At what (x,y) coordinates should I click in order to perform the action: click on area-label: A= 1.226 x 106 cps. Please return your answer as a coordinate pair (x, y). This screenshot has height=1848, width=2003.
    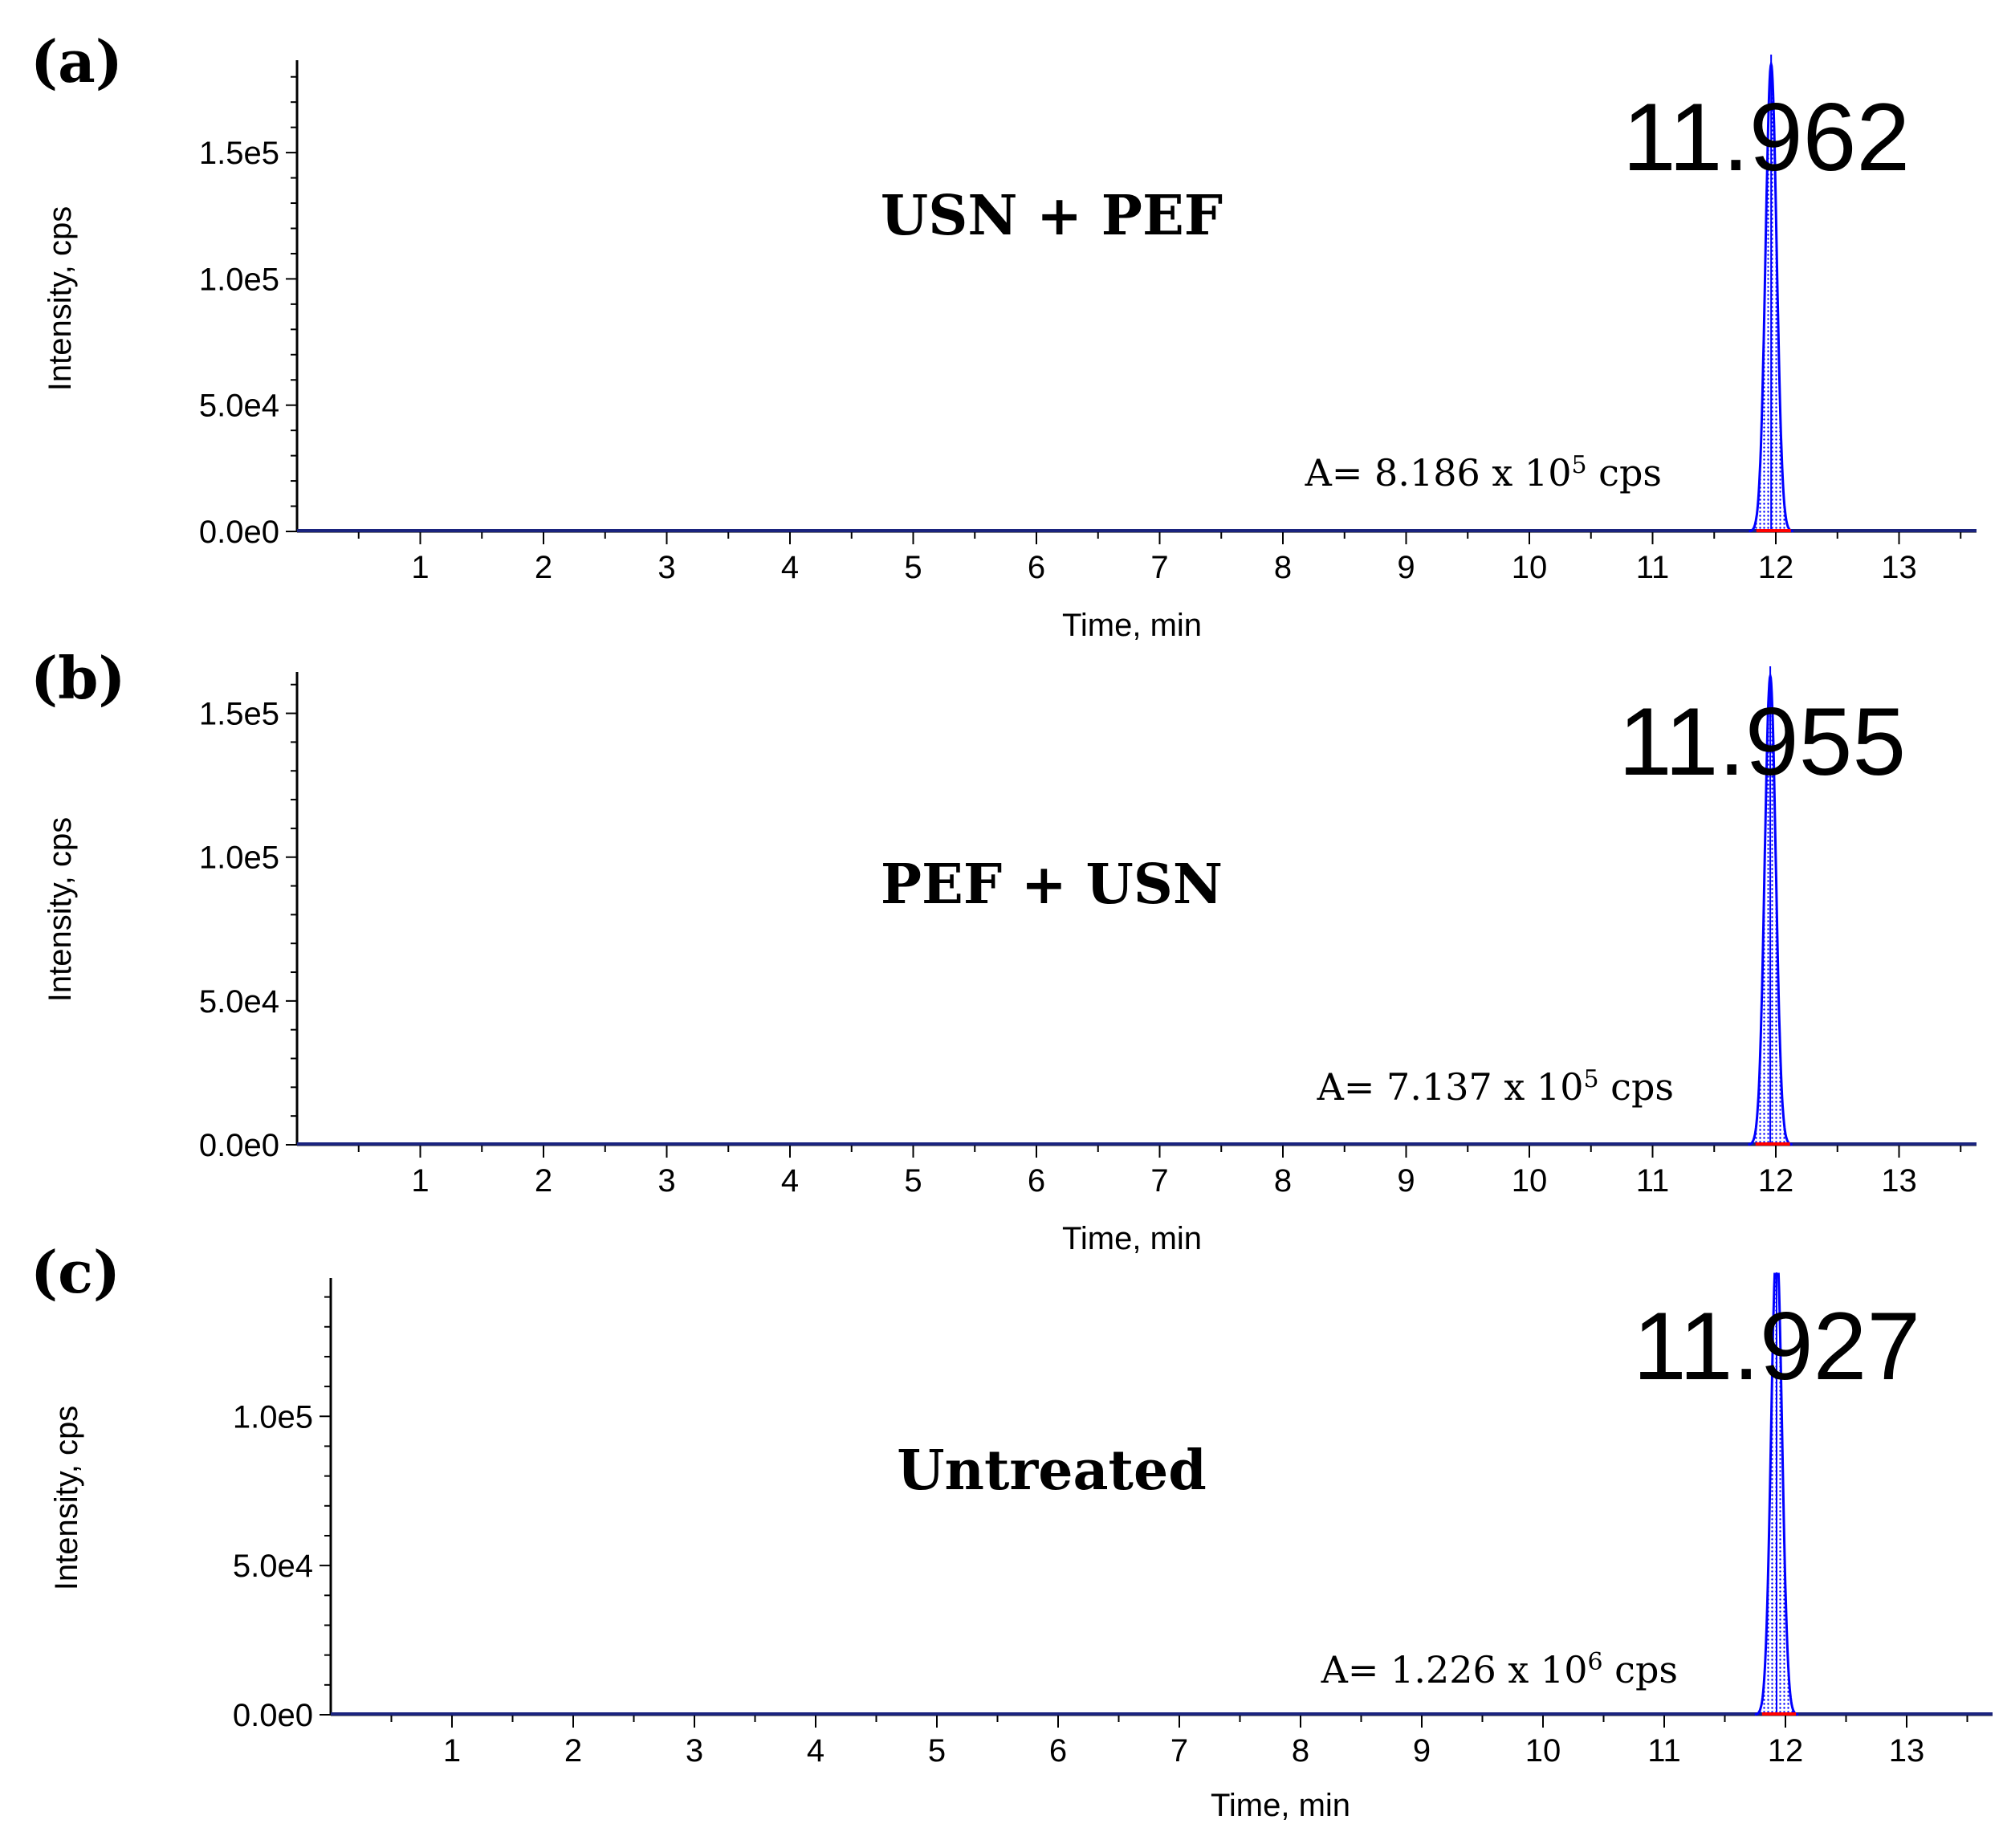
    Looking at the image, I should click on (1499, 1669).